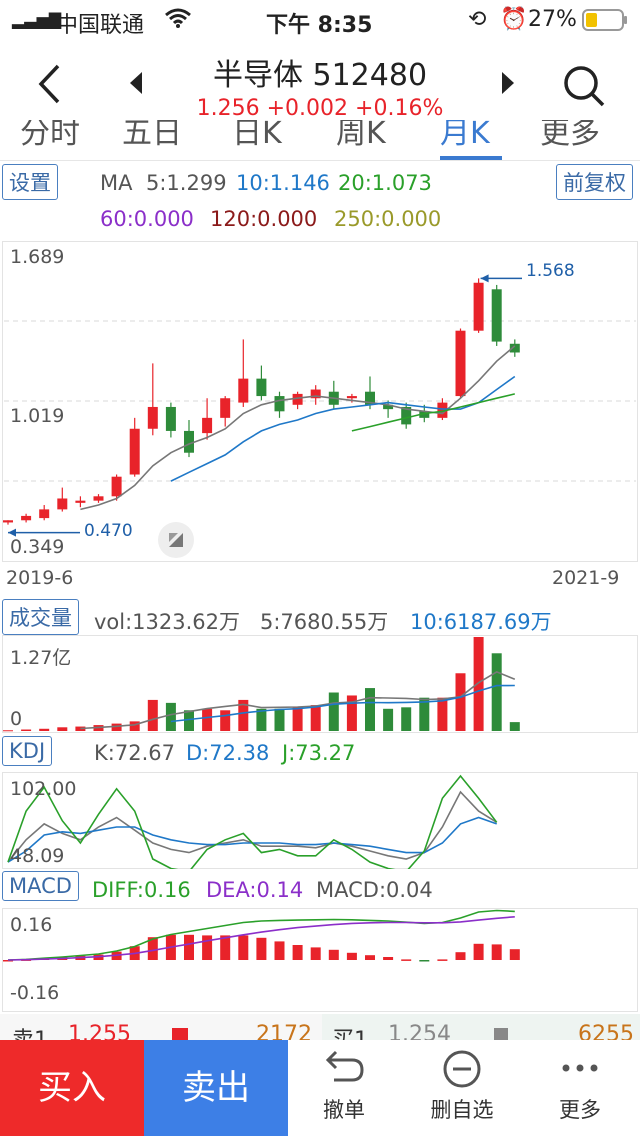  What do you see at coordinates (49, 86) in the screenshot?
I see `back-button` at bounding box center [49, 86].